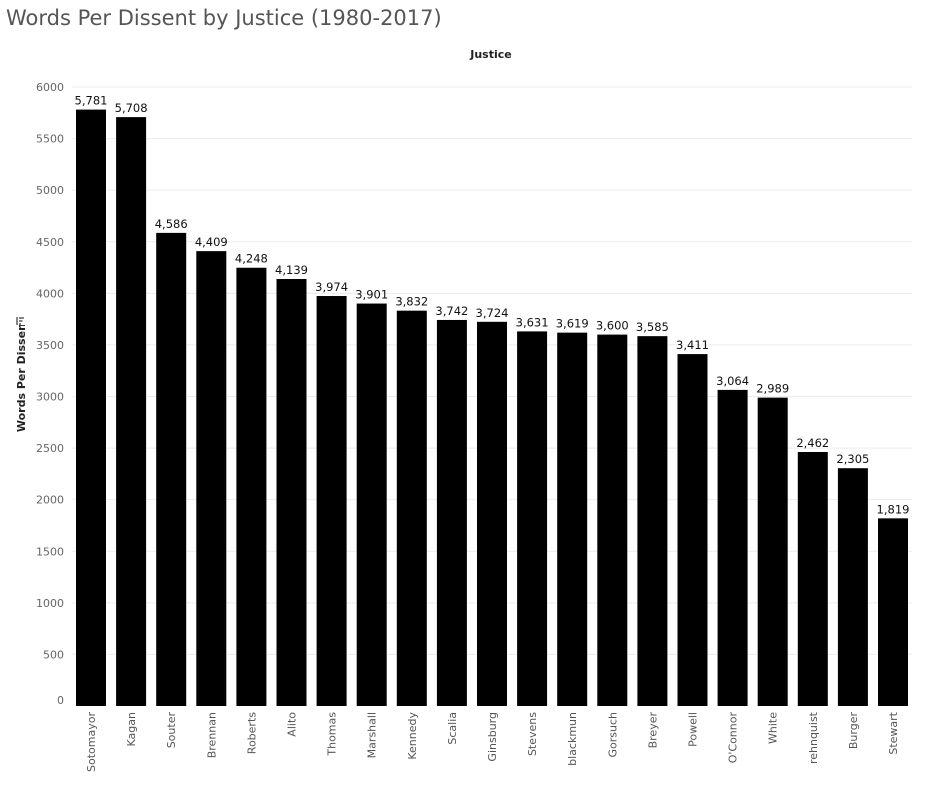 Image resolution: width=931 pixels, height=791 pixels. Describe the element at coordinates (532, 322) in the screenshot. I see `data-label: 3,631` at that location.